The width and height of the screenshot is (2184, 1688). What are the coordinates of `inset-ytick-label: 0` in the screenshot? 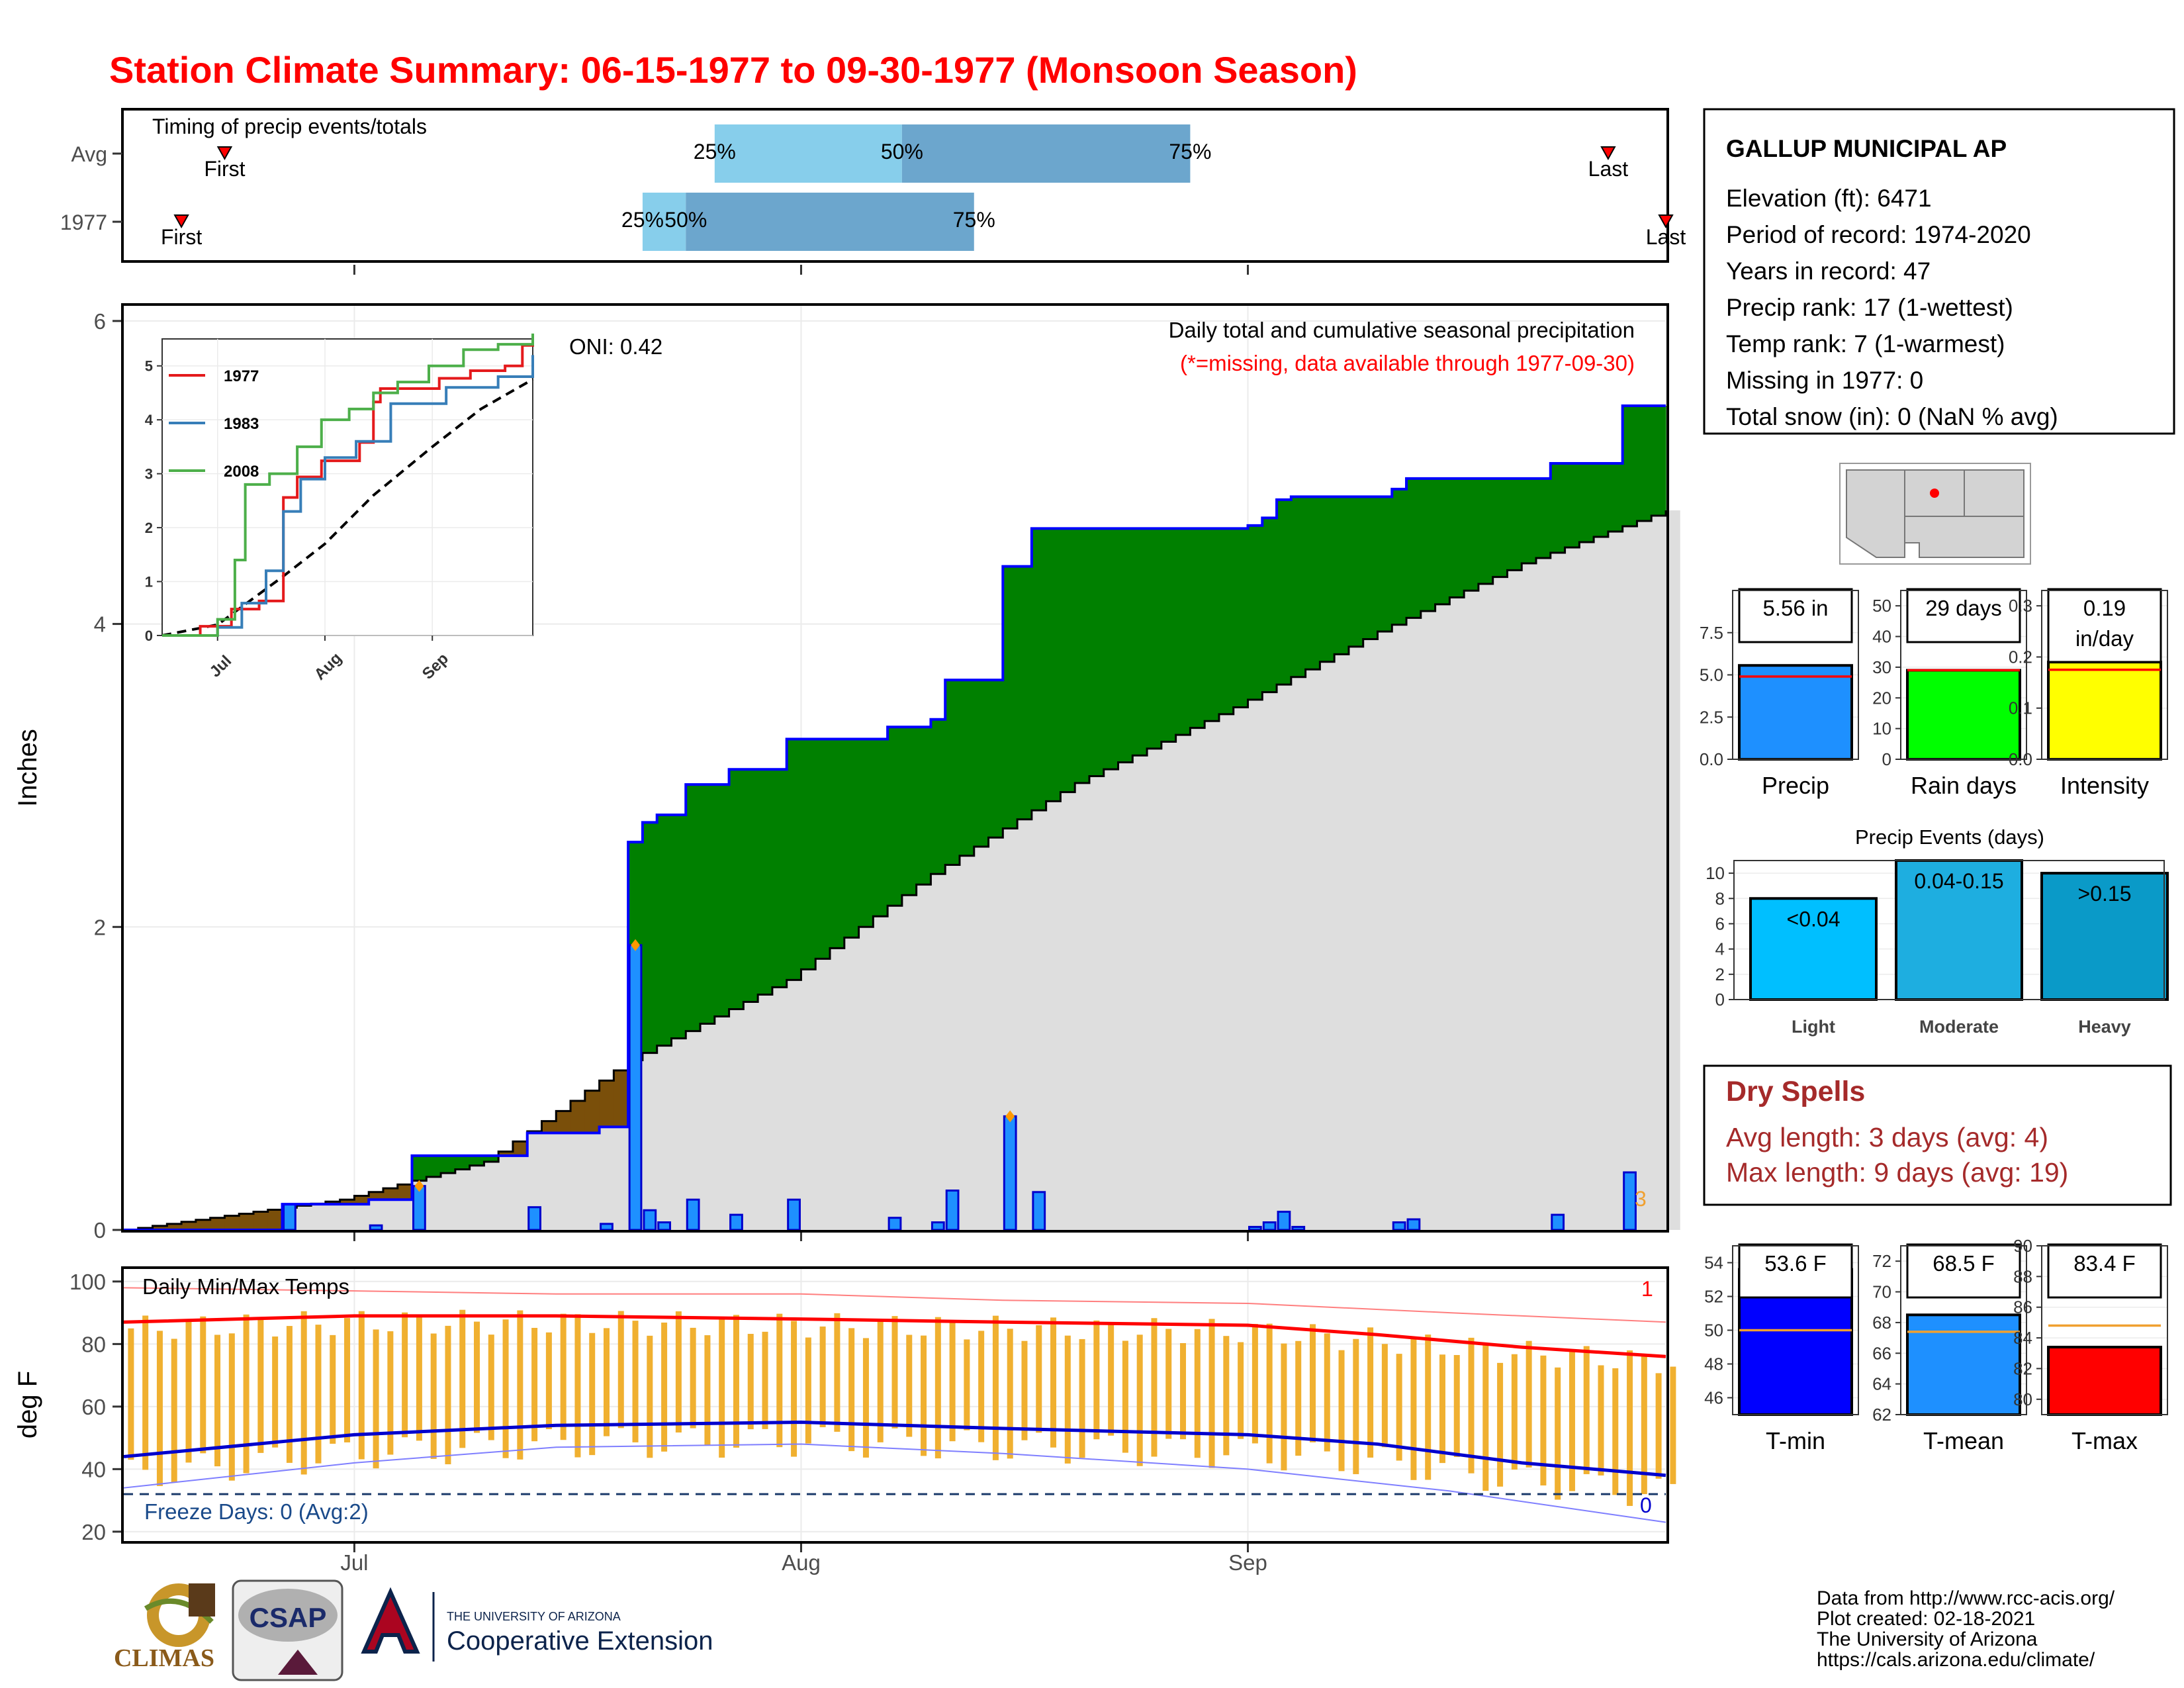 It's located at (149, 636).